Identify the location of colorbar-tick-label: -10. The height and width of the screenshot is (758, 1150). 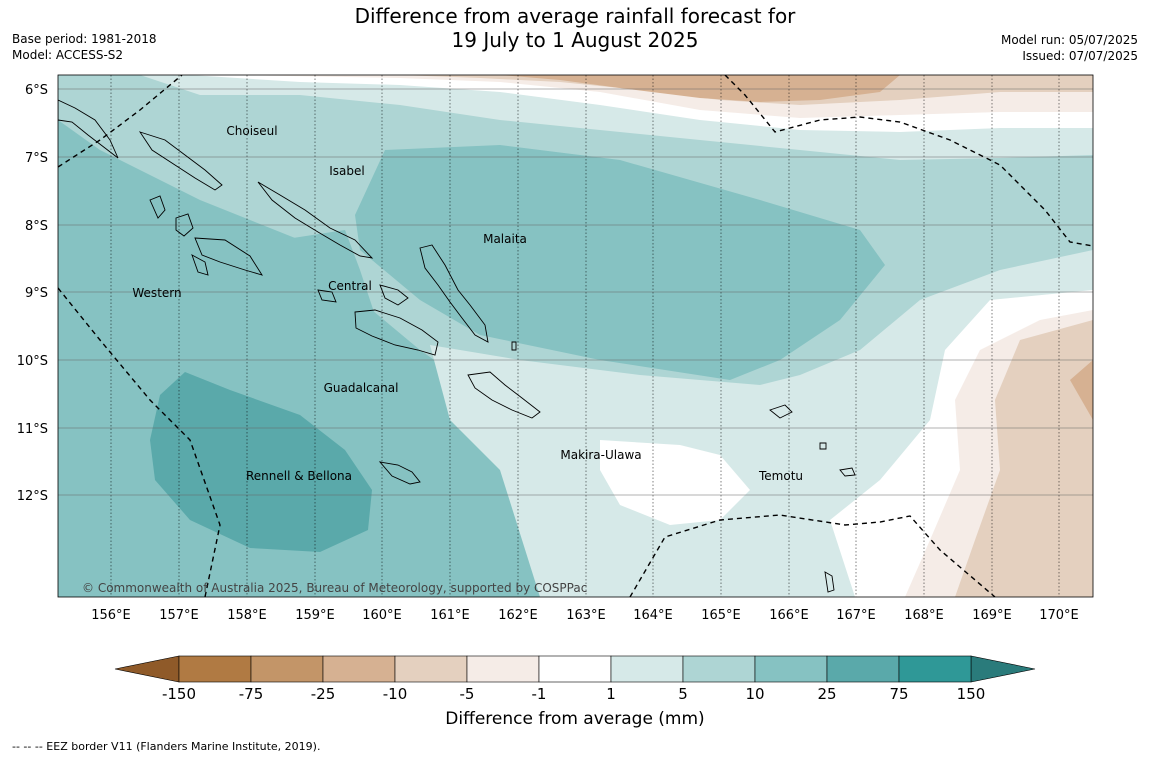
(395, 692).